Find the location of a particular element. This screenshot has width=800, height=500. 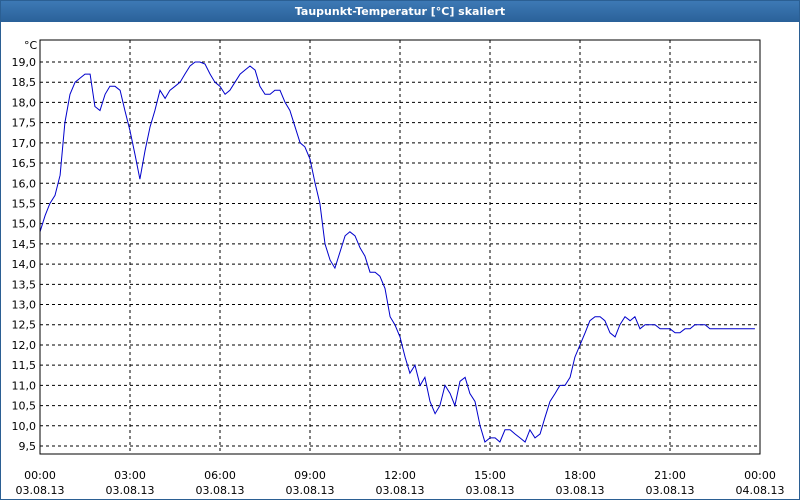

y-tick-label: 12,5 is located at coordinates (24, 325).